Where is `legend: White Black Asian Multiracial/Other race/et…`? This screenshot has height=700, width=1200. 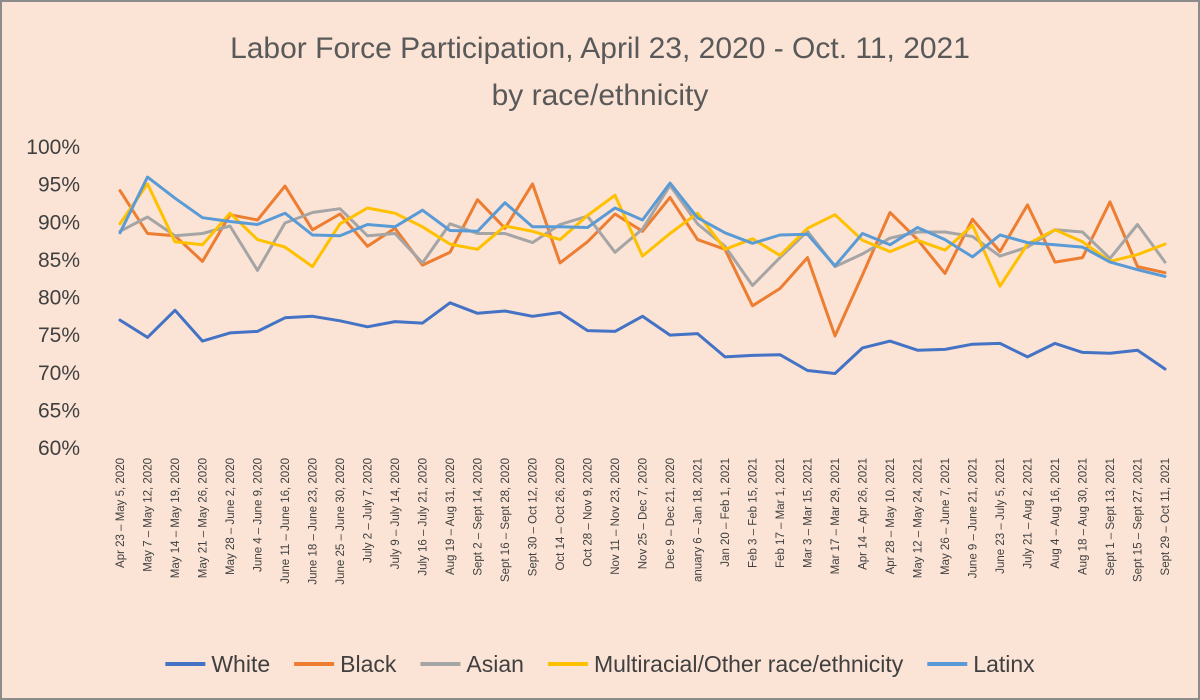 legend: White Black Asian Multiracial/Other race/et… is located at coordinates (600, 664).